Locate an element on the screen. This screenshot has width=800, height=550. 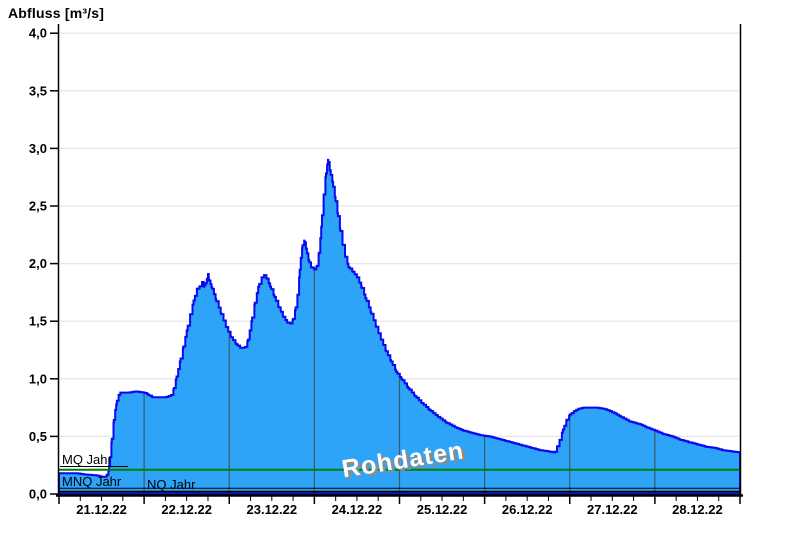
nq-label: NQ Jahr is located at coordinates (171, 484).